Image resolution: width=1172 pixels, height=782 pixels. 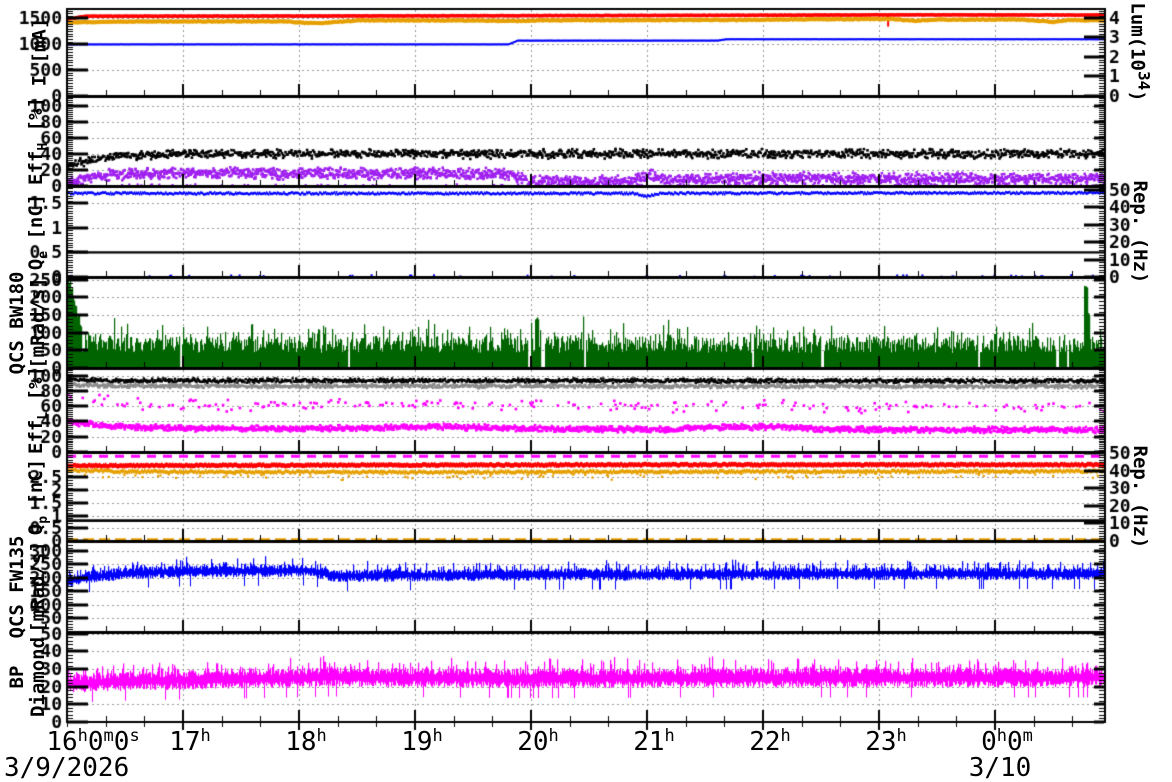 I want to click on axis-label-beam-current-luminosity: I [mA], so click(x=39, y=52).